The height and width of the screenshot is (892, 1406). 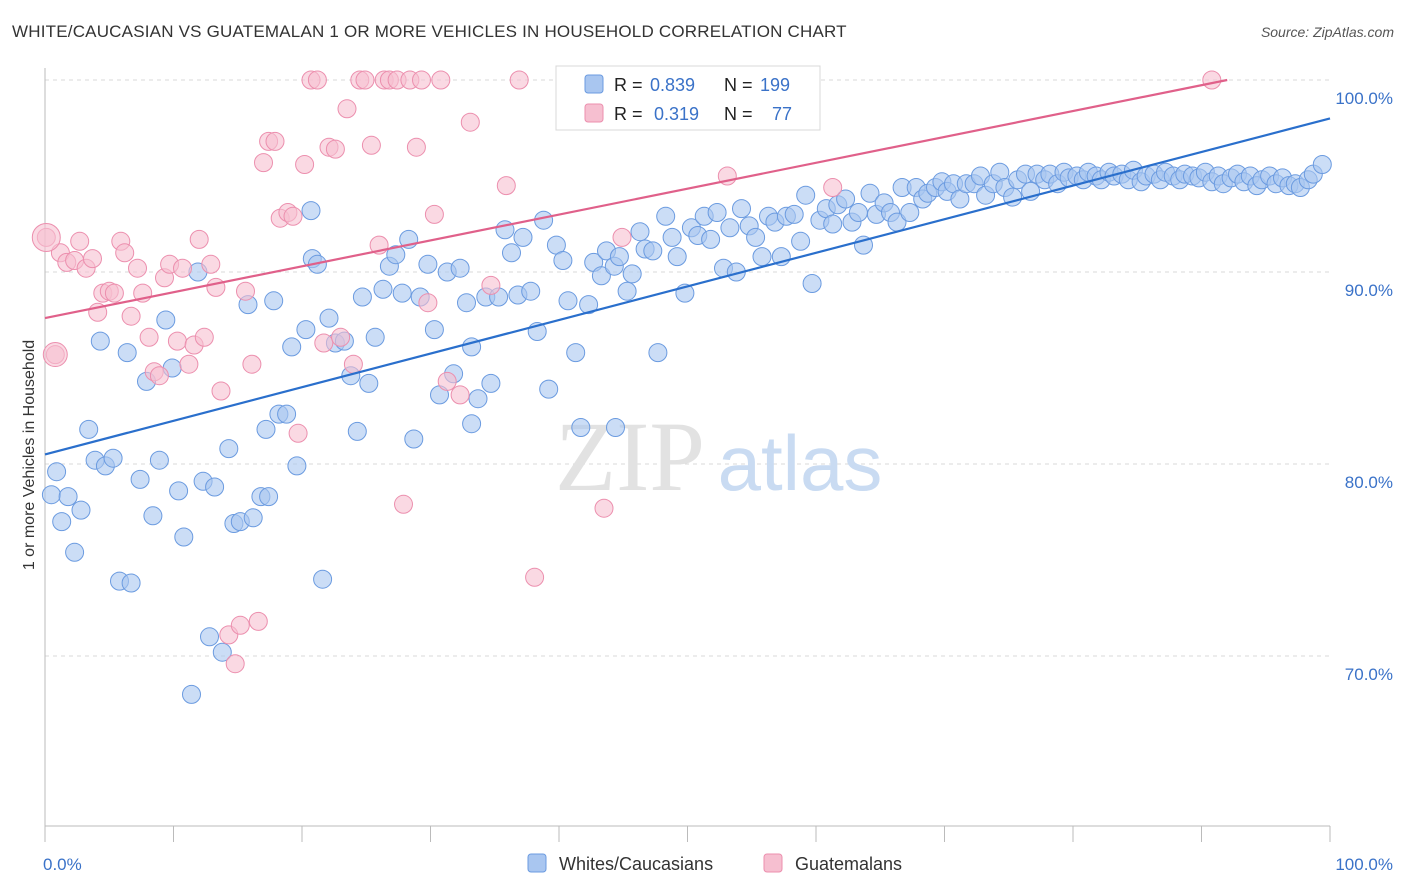 What do you see at coordinates (628, 85) in the screenshot?
I see `legend-blue-r-label: R =` at bounding box center [628, 85].